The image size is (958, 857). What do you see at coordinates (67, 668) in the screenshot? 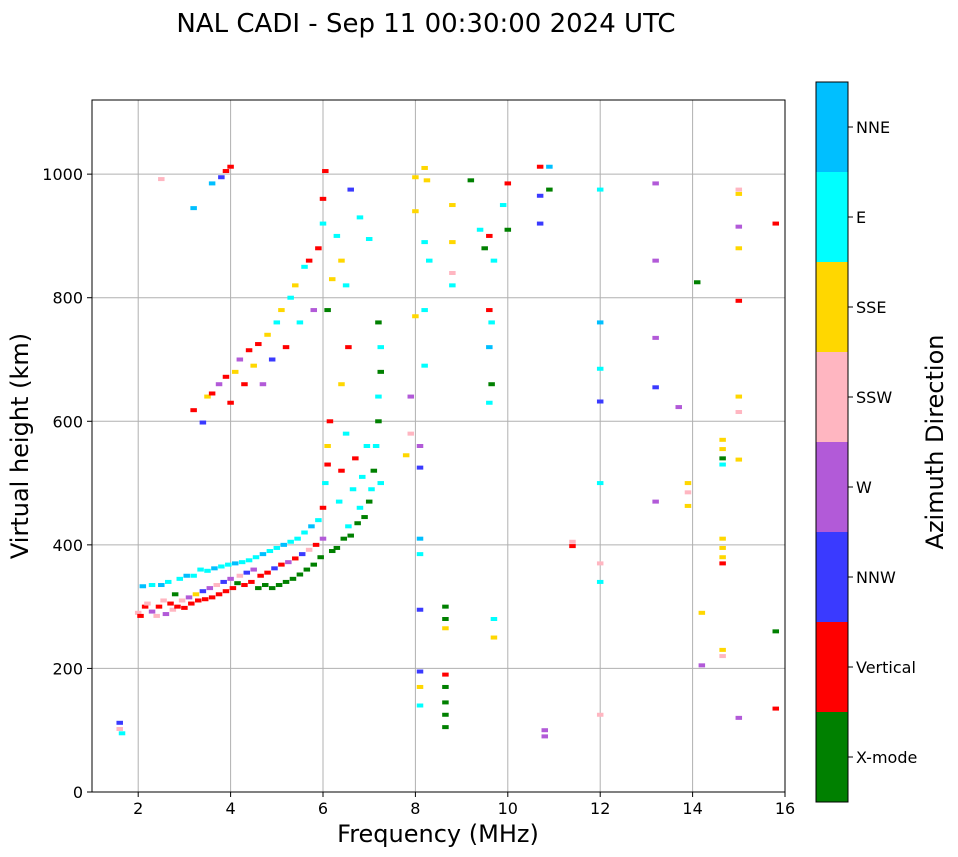
I see `y-tick-label: 200` at bounding box center [67, 668].